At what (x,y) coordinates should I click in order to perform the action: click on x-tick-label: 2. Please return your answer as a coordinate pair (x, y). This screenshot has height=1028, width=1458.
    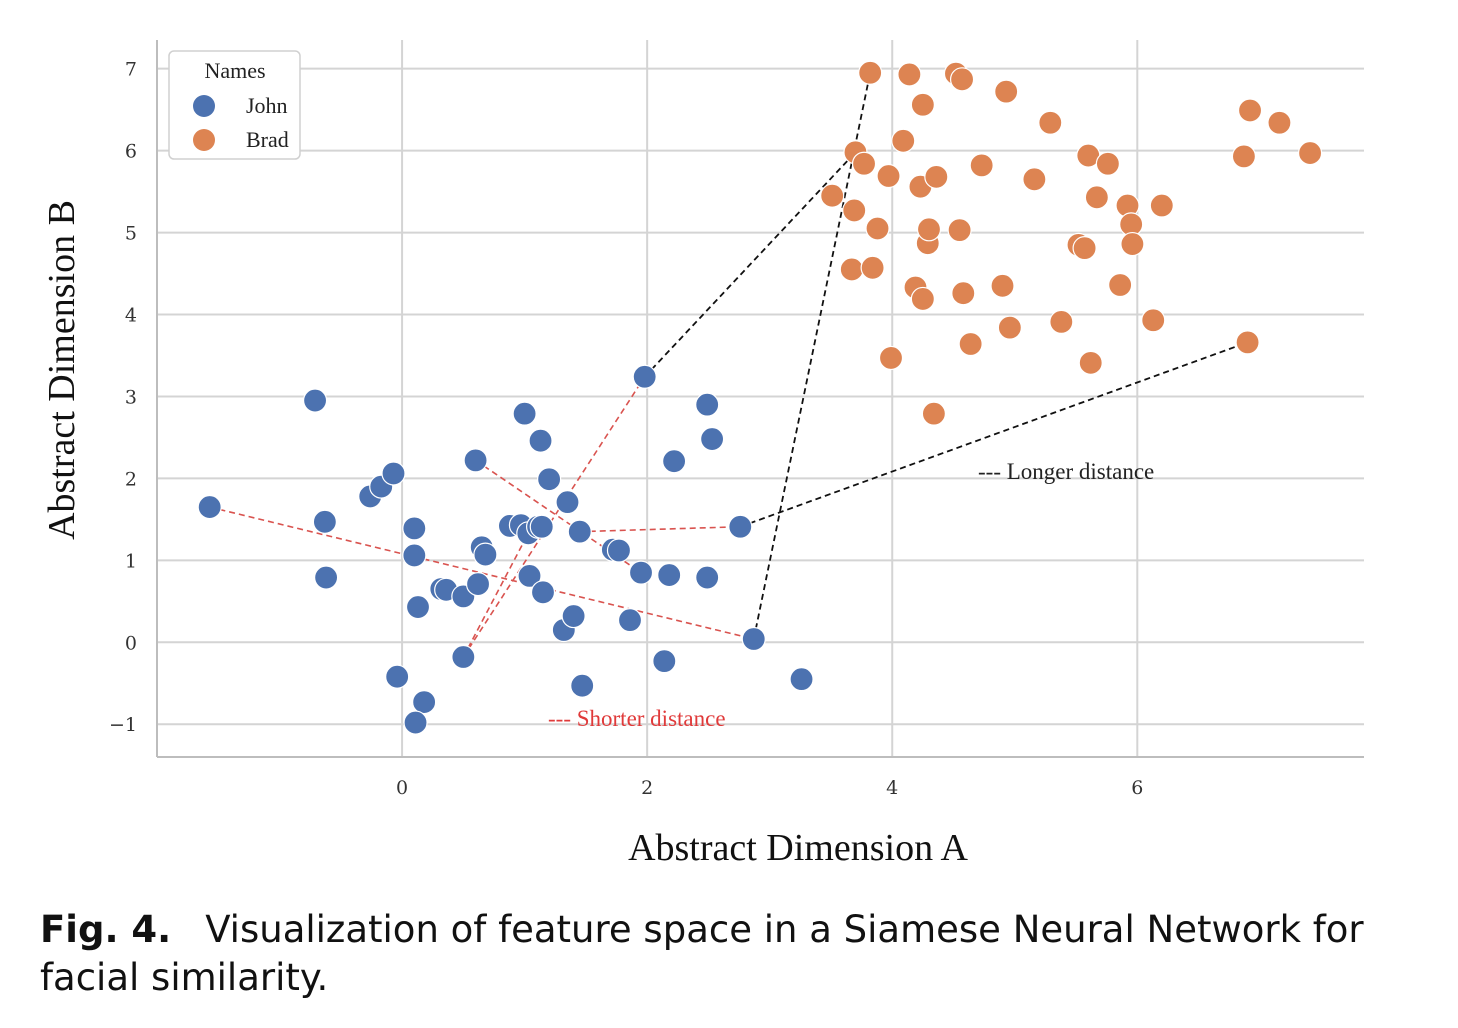
    Looking at the image, I should click on (647, 788).